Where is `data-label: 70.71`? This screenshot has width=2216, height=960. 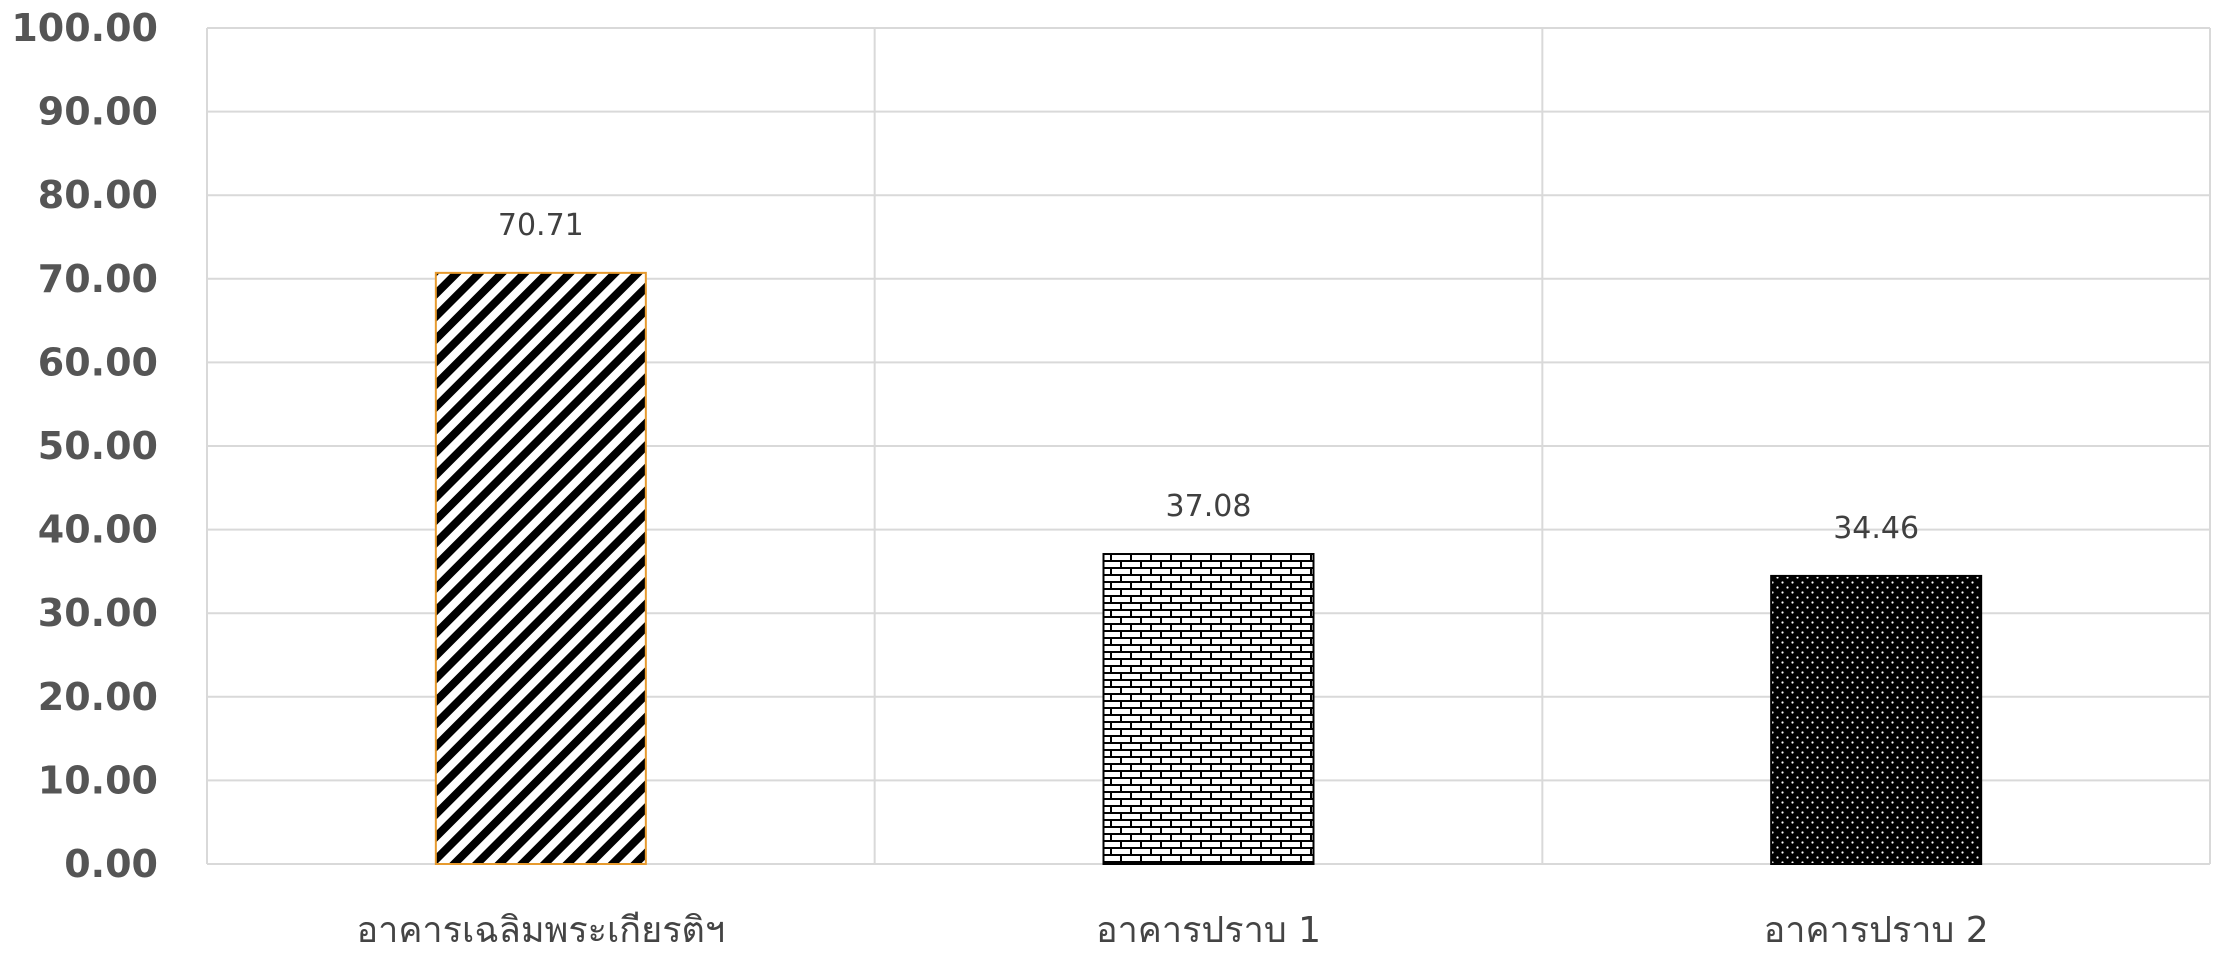
data-label: 70.71 is located at coordinates (541, 225).